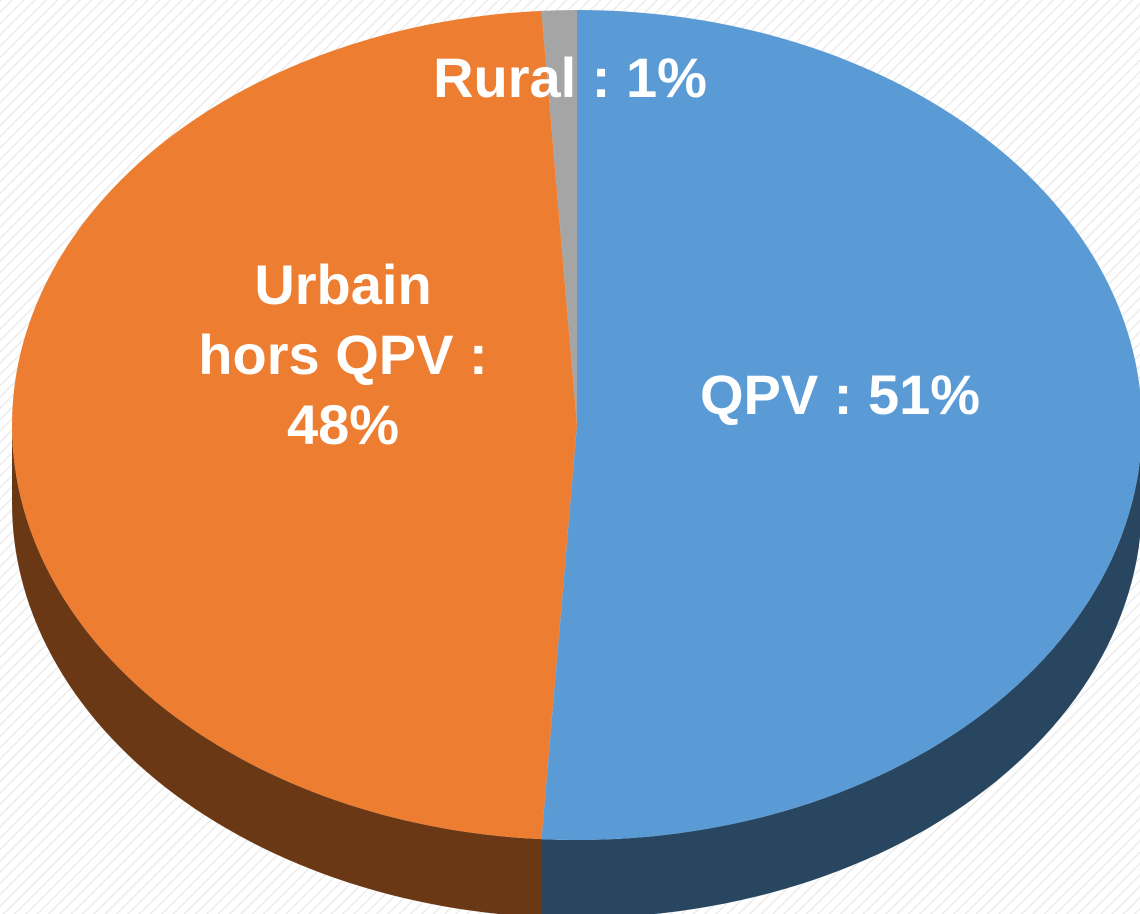  What do you see at coordinates (559, 217) in the screenshot?
I see `slice` at bounding box center [559, 217].